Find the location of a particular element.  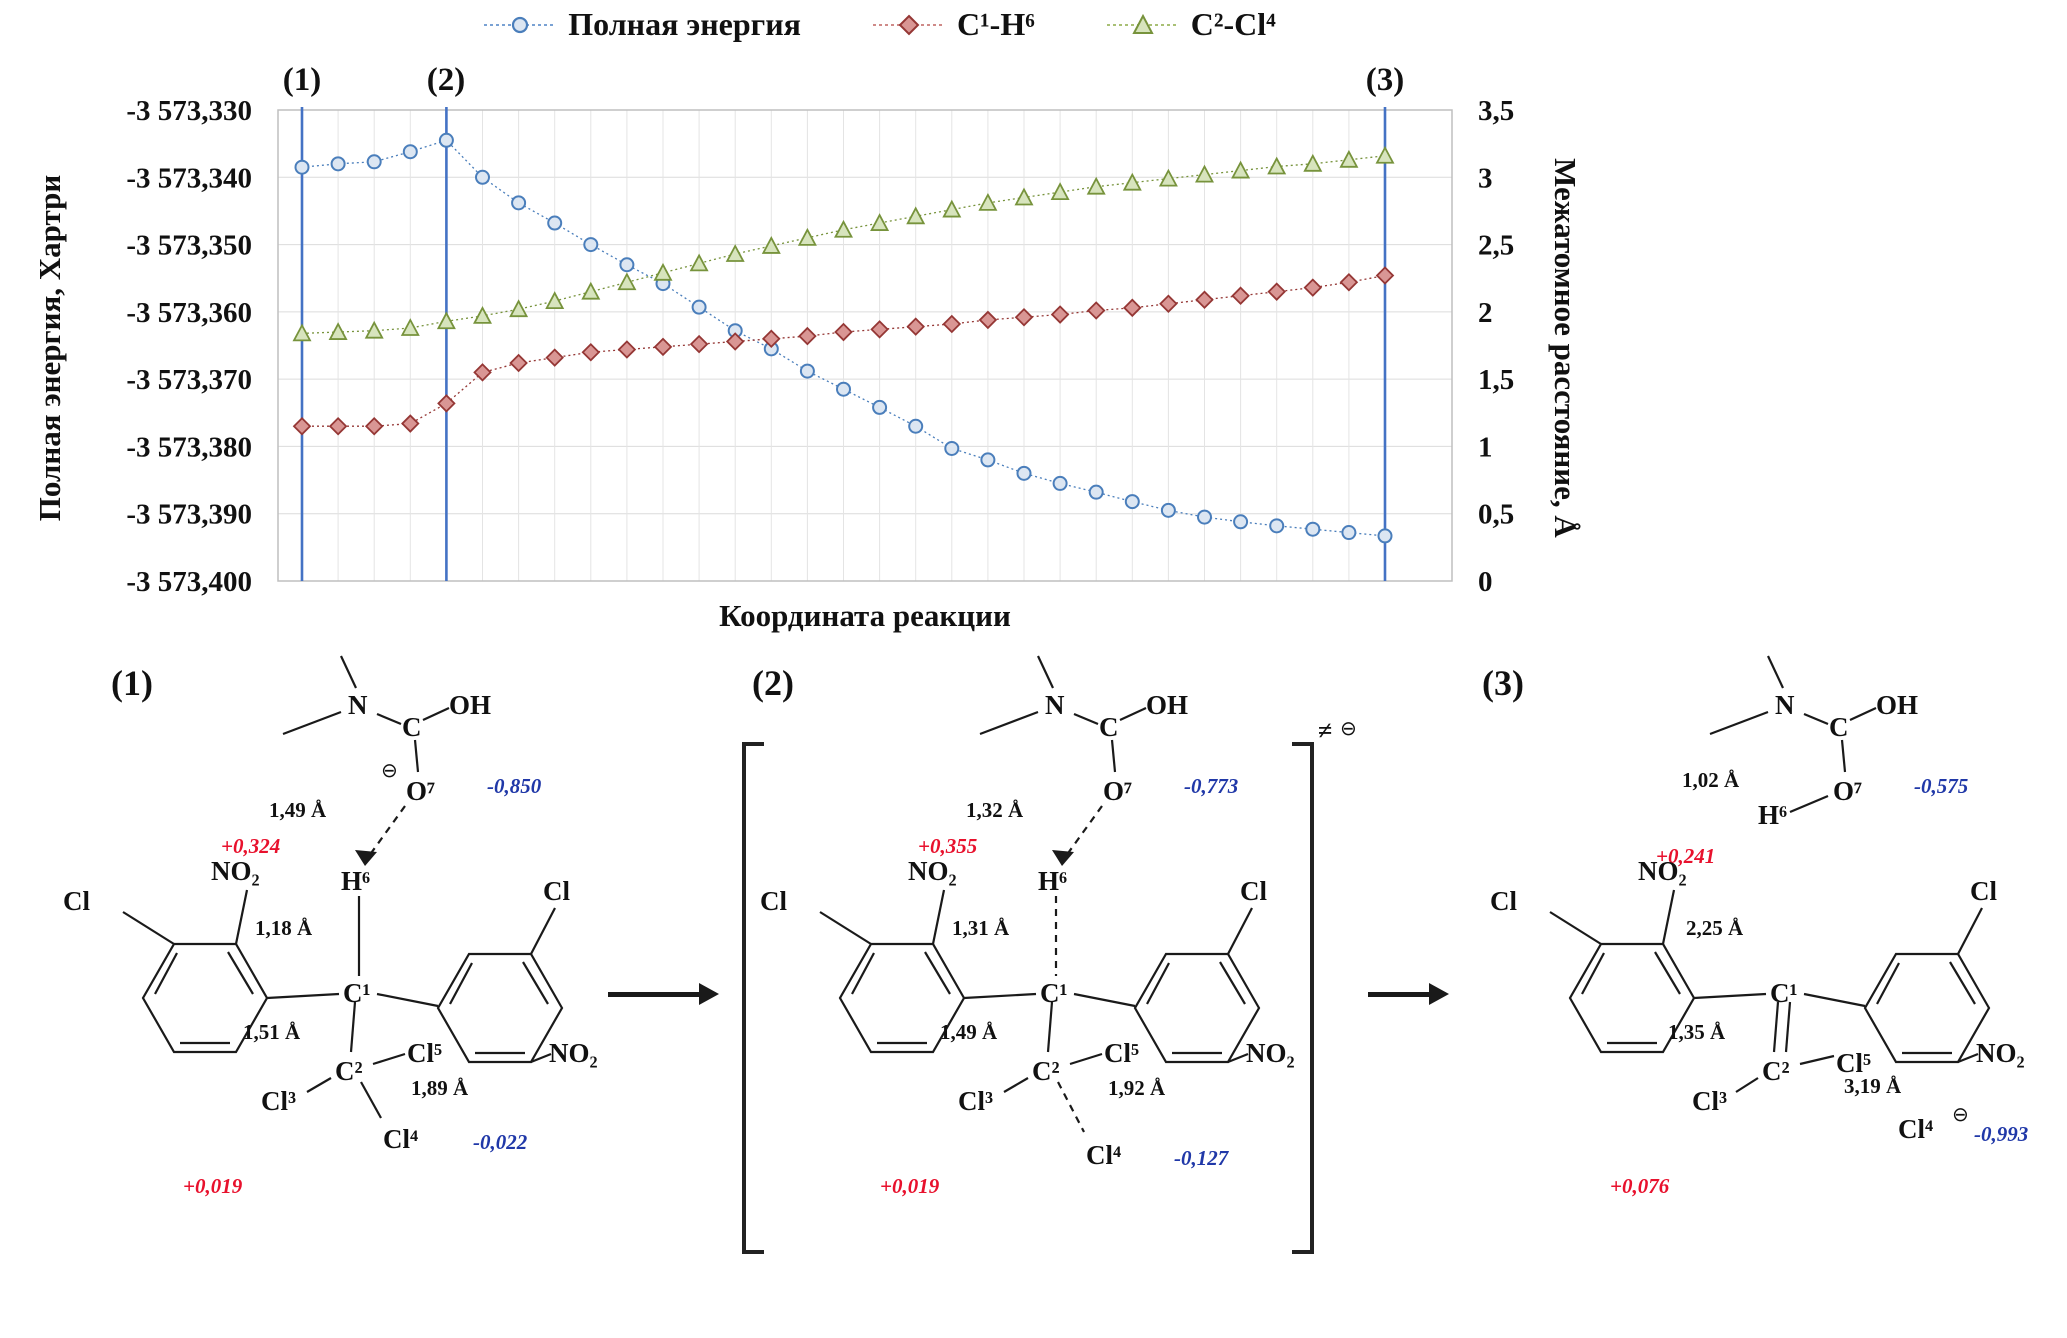

legend-label-c2-cl4: C²-Cl⁴ is located at coordinates (1233, 24).